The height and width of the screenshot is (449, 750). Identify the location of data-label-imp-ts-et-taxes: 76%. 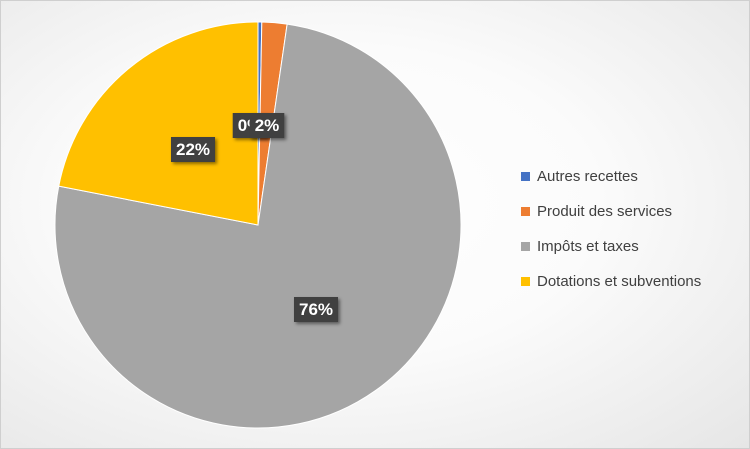
(316, 309).